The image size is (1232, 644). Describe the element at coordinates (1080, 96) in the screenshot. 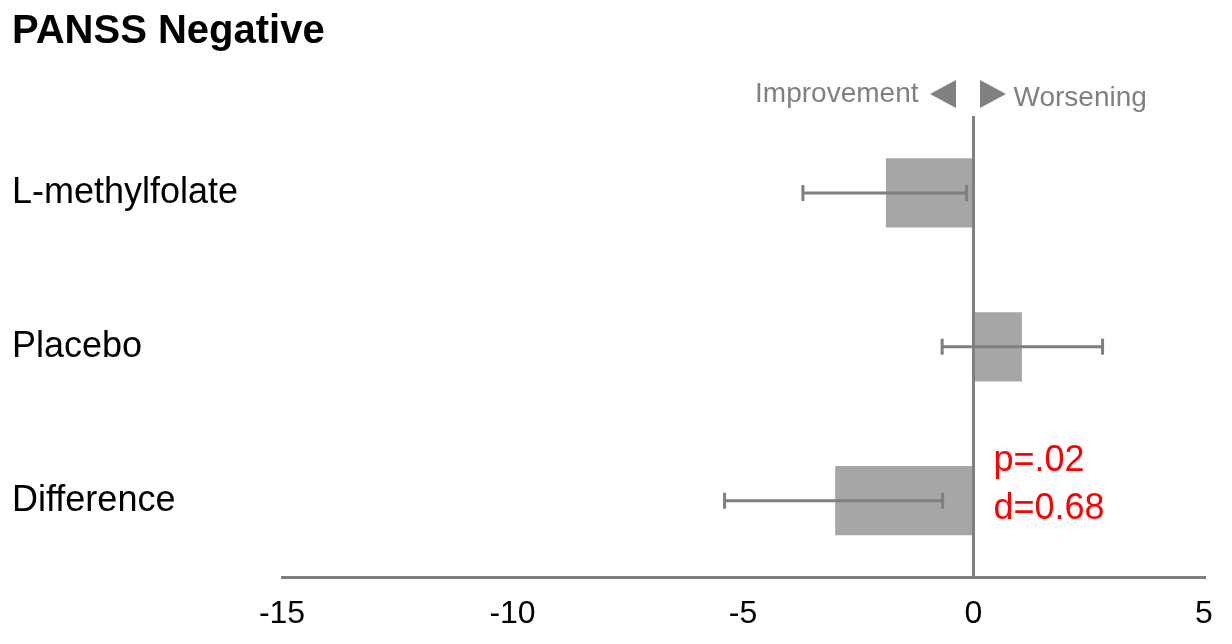

I see `text: Worsening` at that location.